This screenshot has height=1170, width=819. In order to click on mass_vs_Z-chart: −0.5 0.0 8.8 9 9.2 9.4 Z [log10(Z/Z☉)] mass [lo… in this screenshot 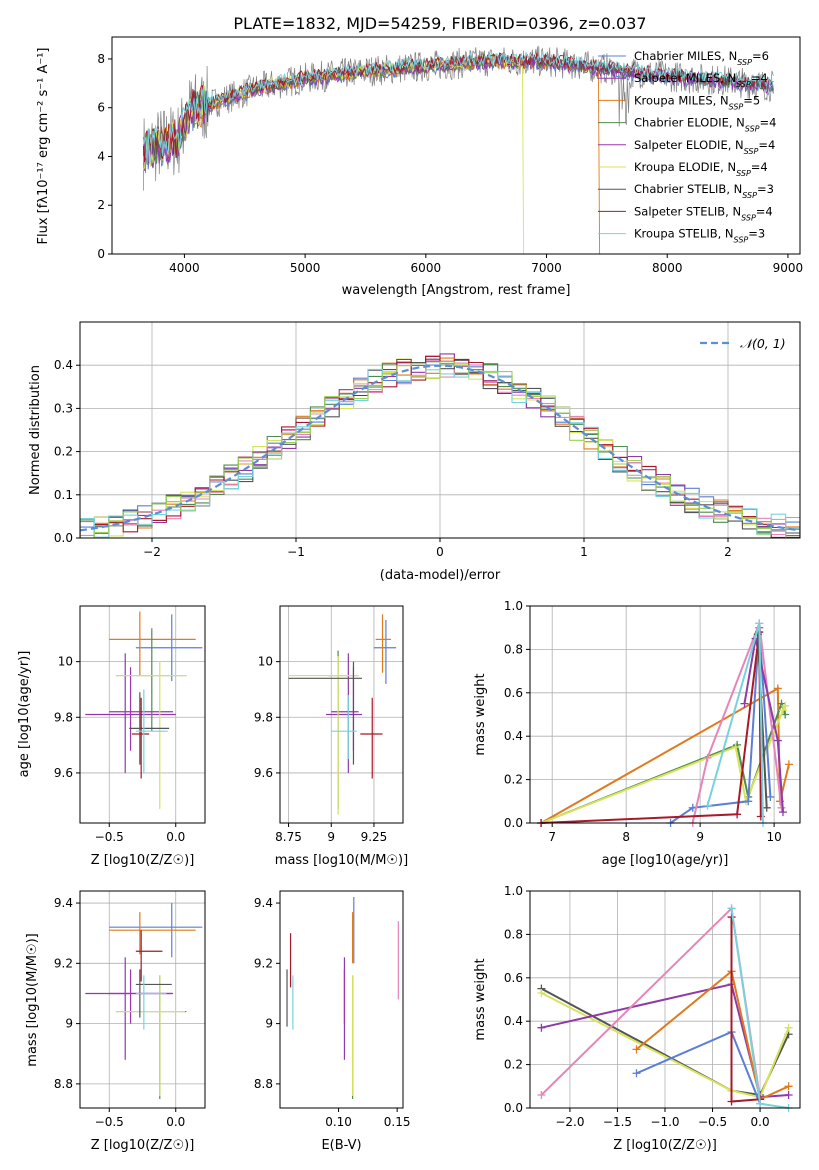, I will do `click(115, 1021)`.